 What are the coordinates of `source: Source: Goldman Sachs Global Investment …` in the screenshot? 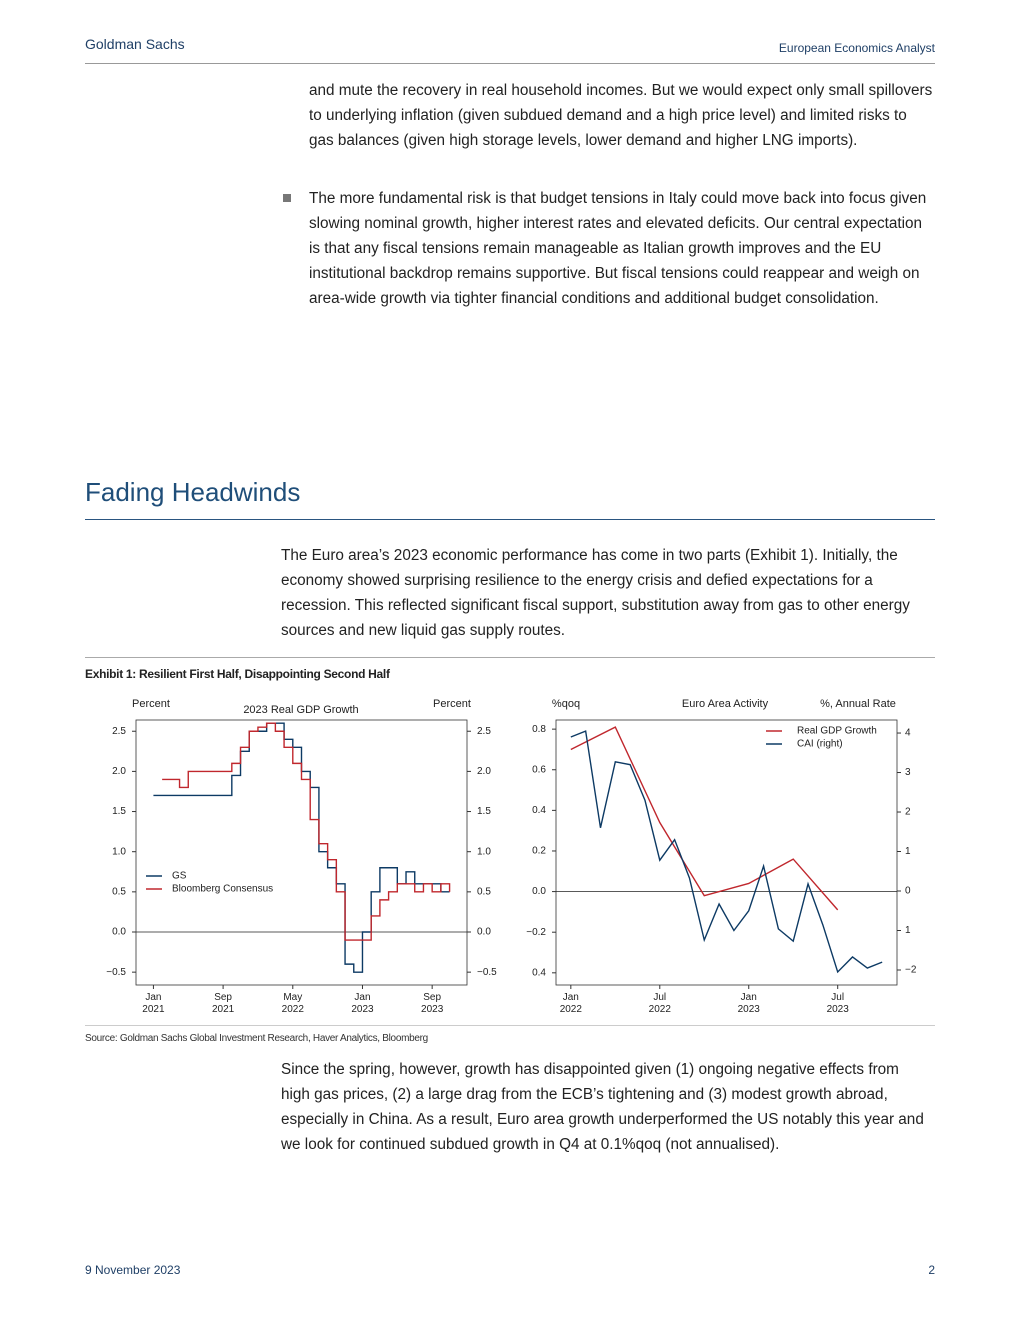 It's located at (256, 1038).